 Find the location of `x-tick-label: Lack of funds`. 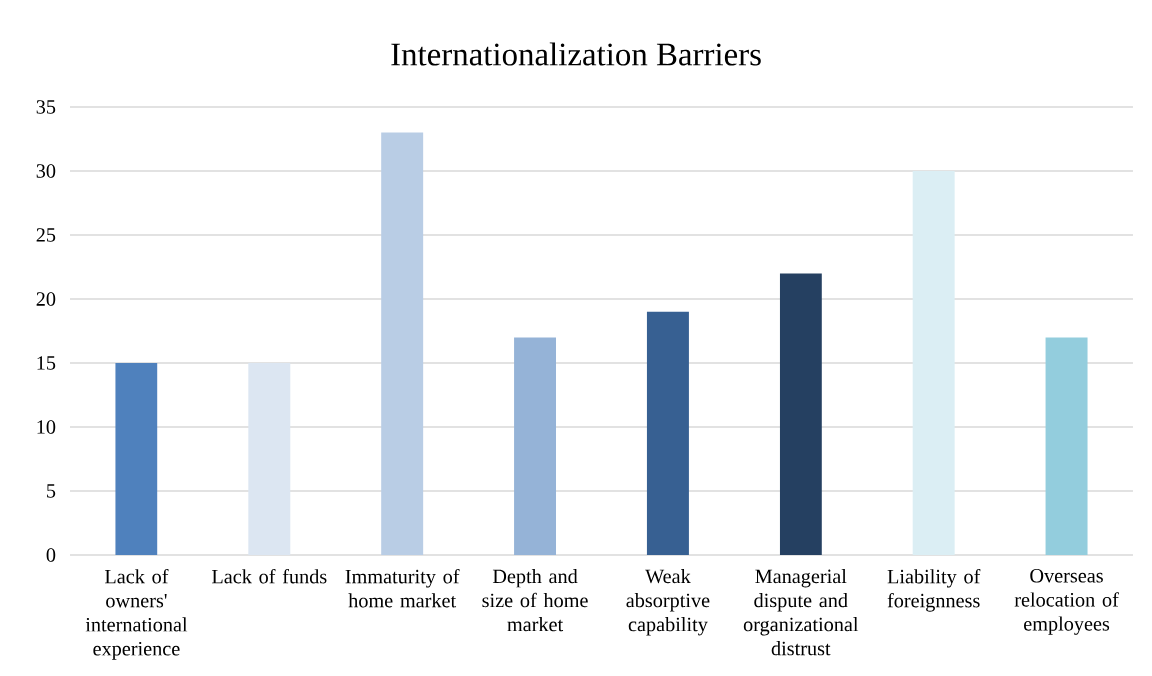

x-tick-label: Lack of funds is located at coordinates (269, 576).